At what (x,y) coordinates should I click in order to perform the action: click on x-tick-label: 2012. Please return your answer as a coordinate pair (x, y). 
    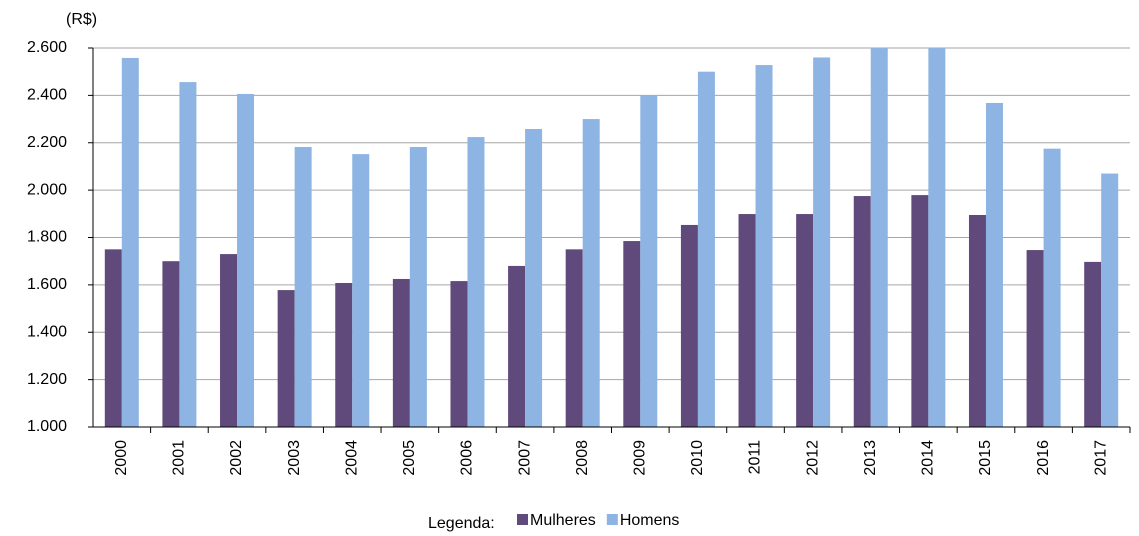
    Looking at the image, I should click on (812, 458).